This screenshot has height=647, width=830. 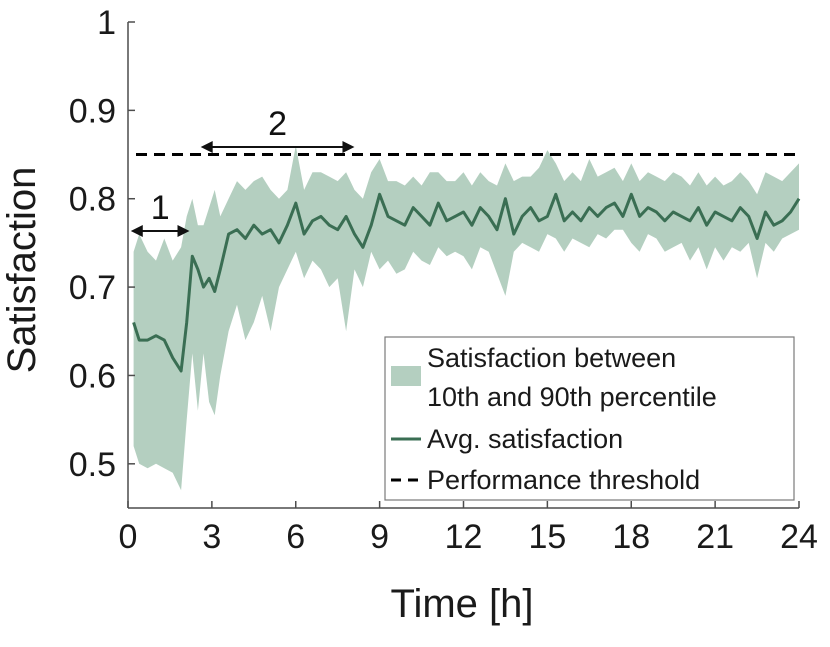 What do you see at coordinates (102, 256) in the screenshot?
I see `y-axis: 0.5 0.6 0.7 0.8 0.9 1` at bounding box center [102, 256].